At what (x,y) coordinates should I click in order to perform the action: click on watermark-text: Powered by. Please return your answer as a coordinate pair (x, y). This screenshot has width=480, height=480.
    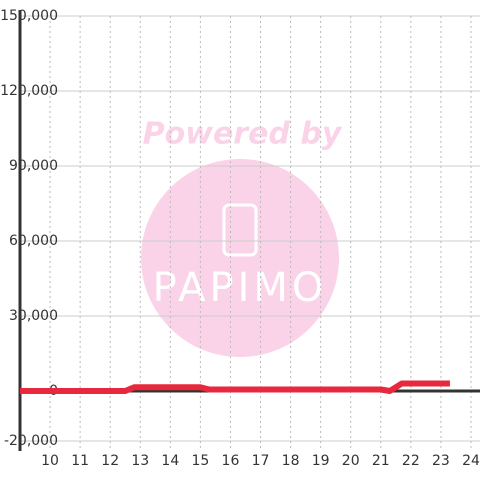
    Looking at the image, I should click on (243, 134).